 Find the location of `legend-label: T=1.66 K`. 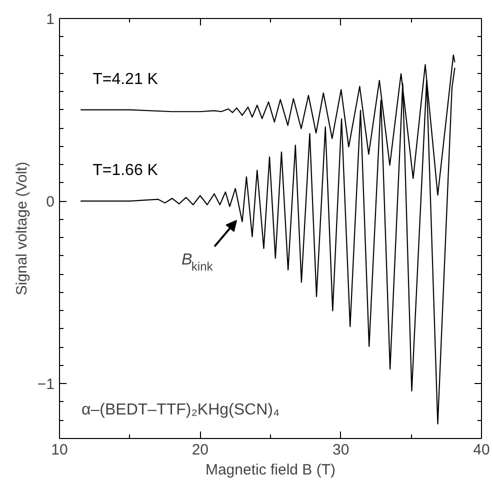

legend-label: T=1.66 K is located at coordinates (125, 171).